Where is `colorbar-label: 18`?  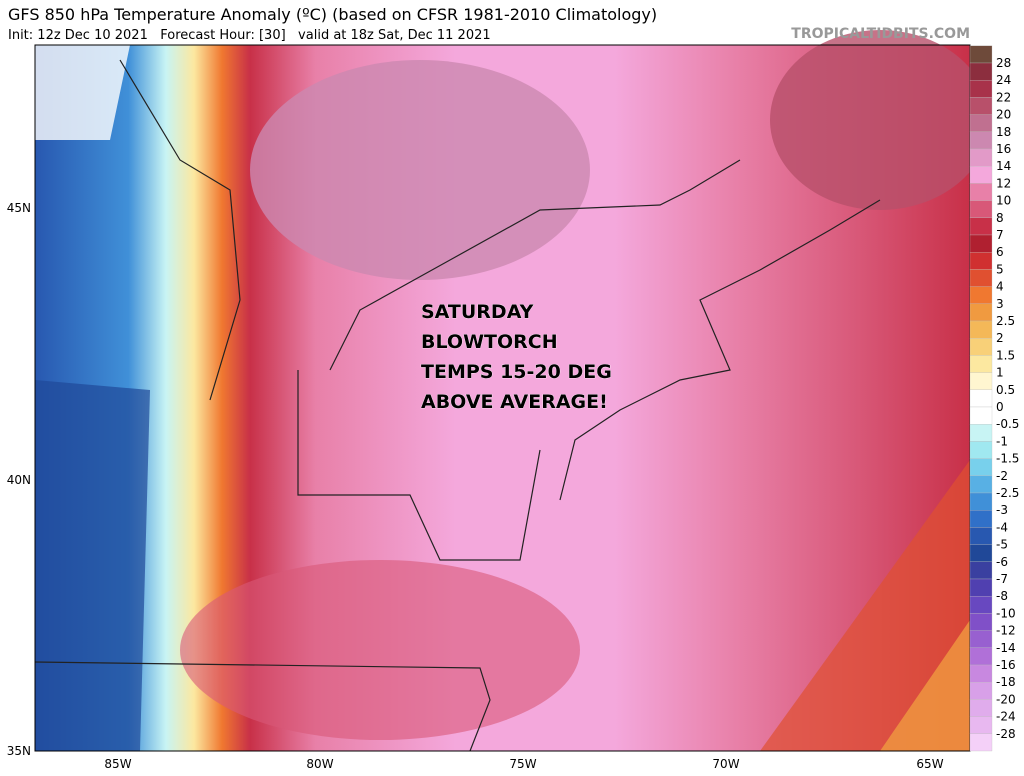 colorbar-label: 18 is located at coordinates (1003, 132).